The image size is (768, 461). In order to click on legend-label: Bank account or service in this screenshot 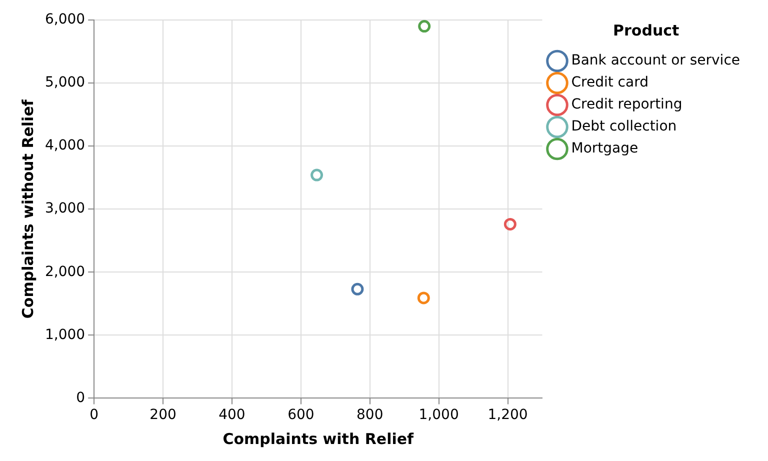, I will do `click(655, 60)`.